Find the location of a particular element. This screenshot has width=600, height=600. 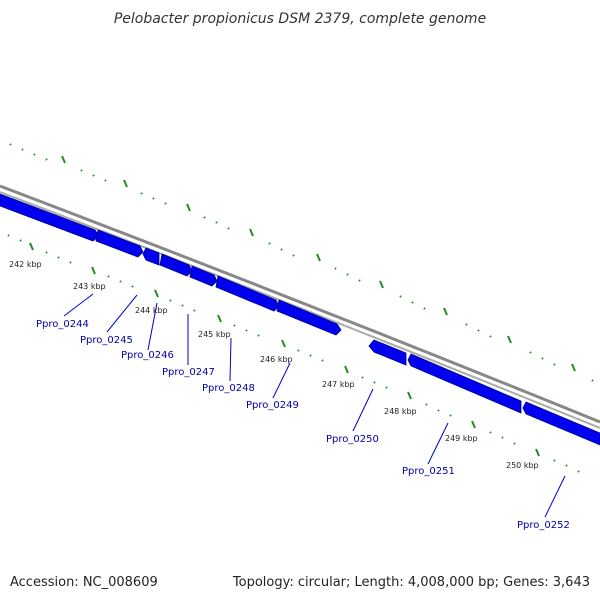

kbp-label: 247 kbp is located at coordinates (338, 384).